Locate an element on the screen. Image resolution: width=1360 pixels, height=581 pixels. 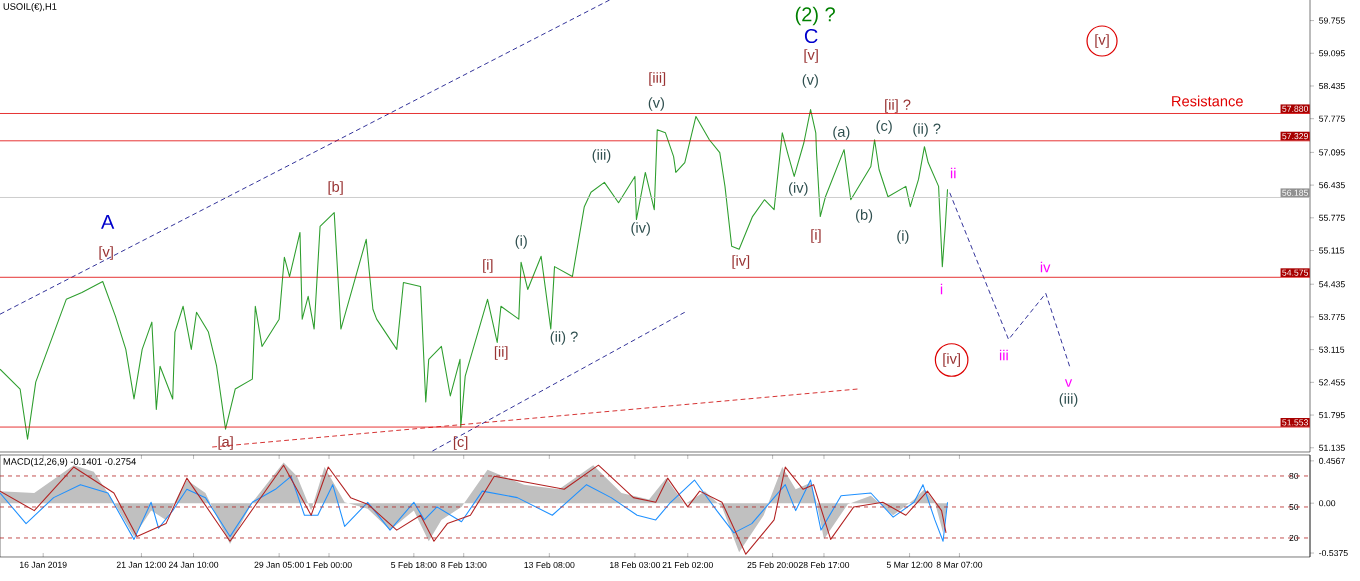
annotation: [ii] is located at coordinates (501, 353).